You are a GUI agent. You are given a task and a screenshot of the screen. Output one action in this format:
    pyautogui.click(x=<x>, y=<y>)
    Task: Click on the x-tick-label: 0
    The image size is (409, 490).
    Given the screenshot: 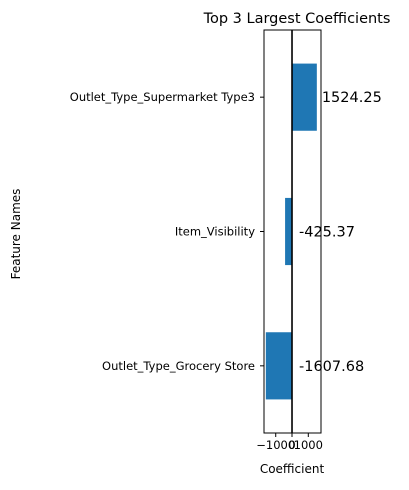 What is the action you would take?
    pyautogui.click(x=291, y=445)
    